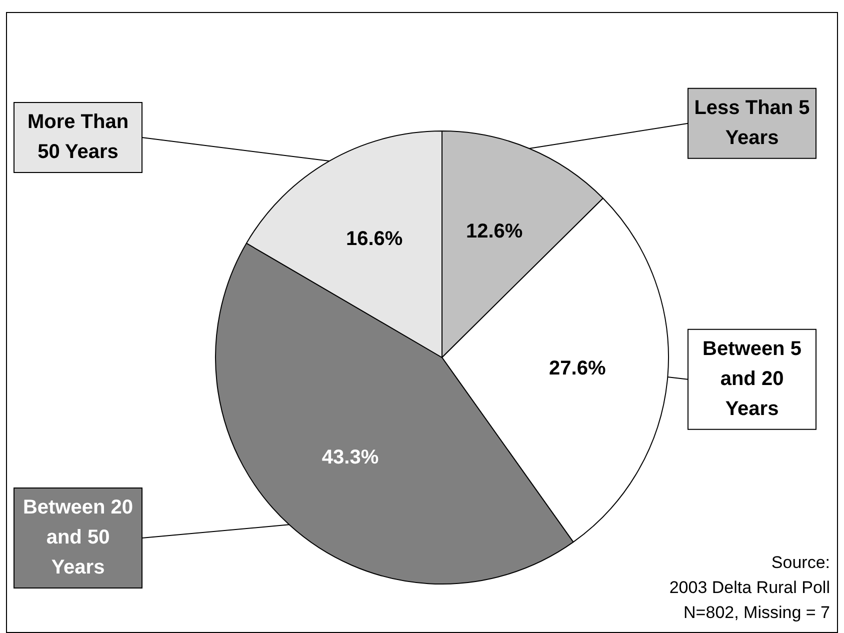  What do you see at coordinates (78, 537) in the screenshot?
I see `slice-label: Between 20 and 50 Years` at bounding box center [78, 537].